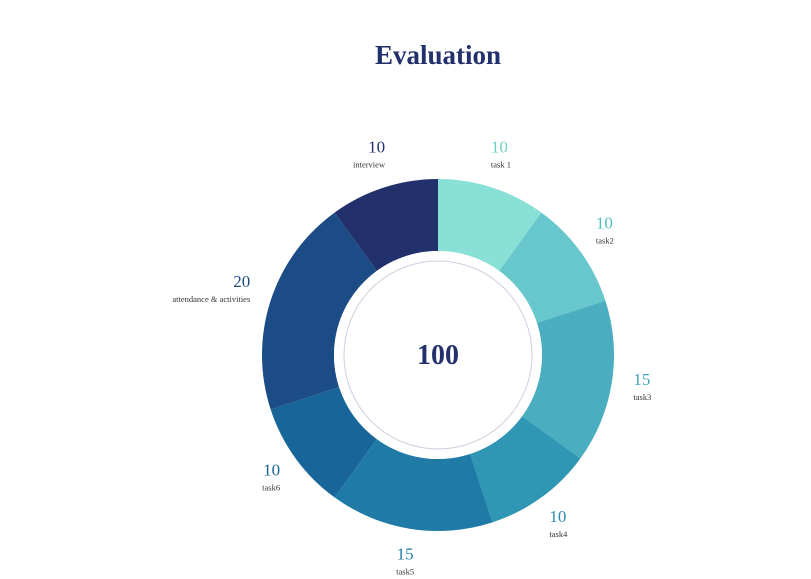  I want to click on slice-category-label: task2, so click(605, 241).